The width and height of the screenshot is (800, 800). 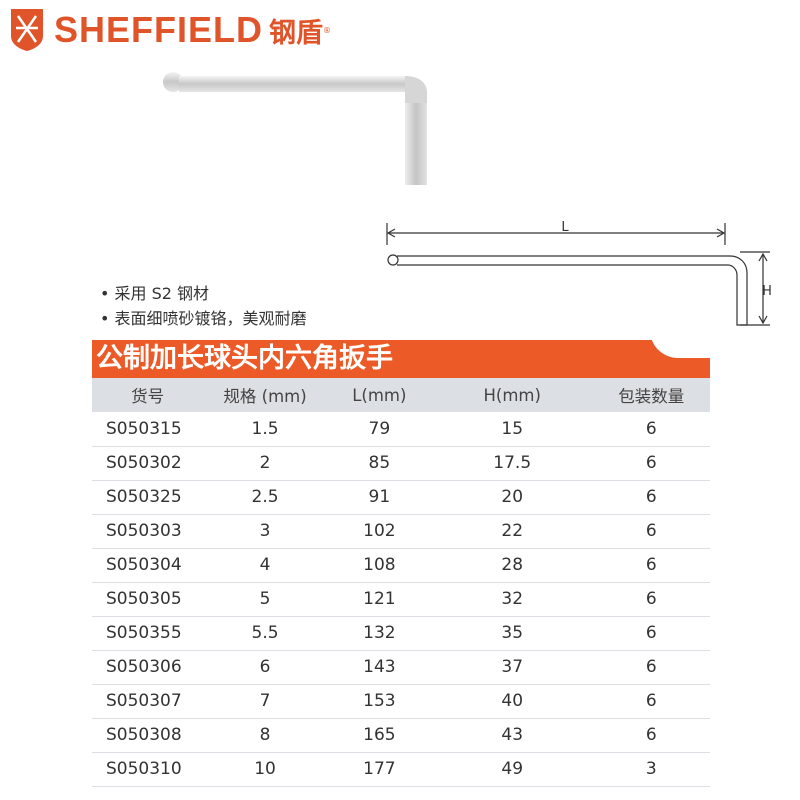 What do you see at coordinates (379, 633) in the screenshot?
I see `table-cell: 132` at bounding box center [379, 633].